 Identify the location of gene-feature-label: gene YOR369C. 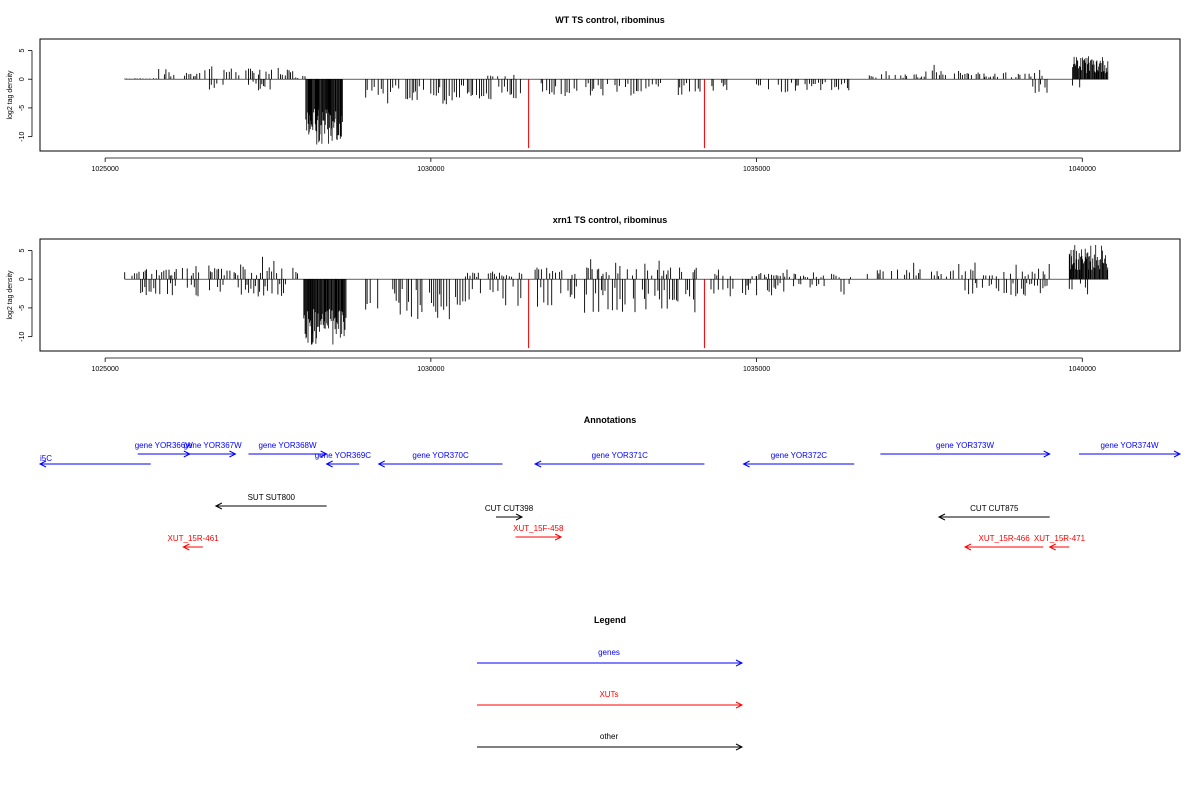
(343, 455).